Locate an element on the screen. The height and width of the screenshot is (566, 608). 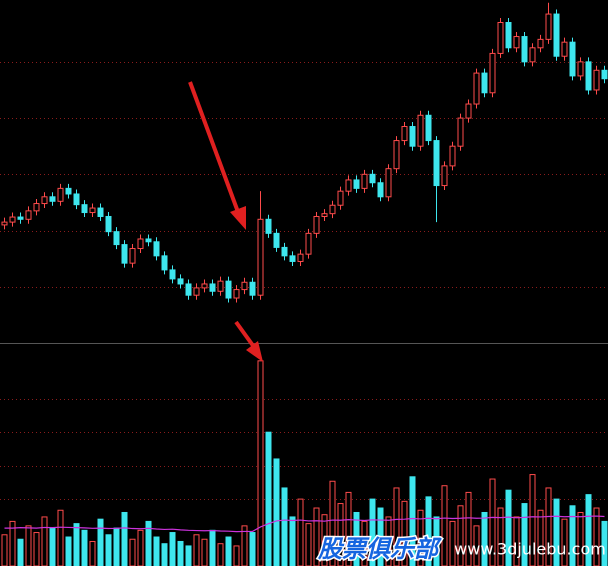
volume-ma-line is located at coordinates (304, 524).